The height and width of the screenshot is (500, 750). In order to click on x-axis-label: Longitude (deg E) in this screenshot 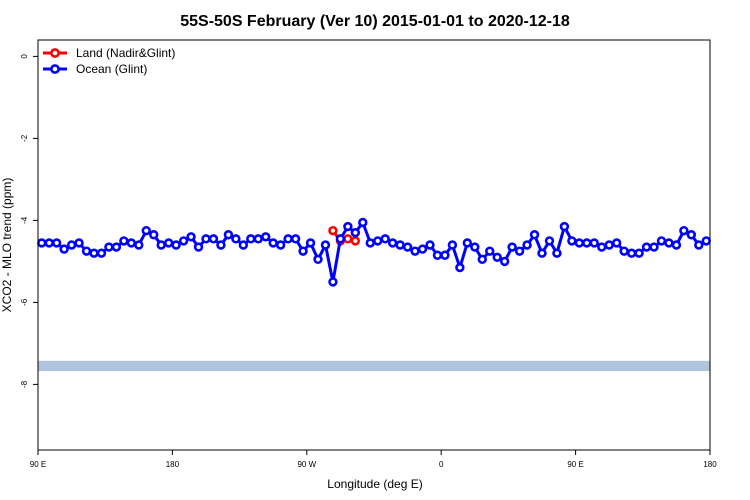, I will do `click(374, 484)`.